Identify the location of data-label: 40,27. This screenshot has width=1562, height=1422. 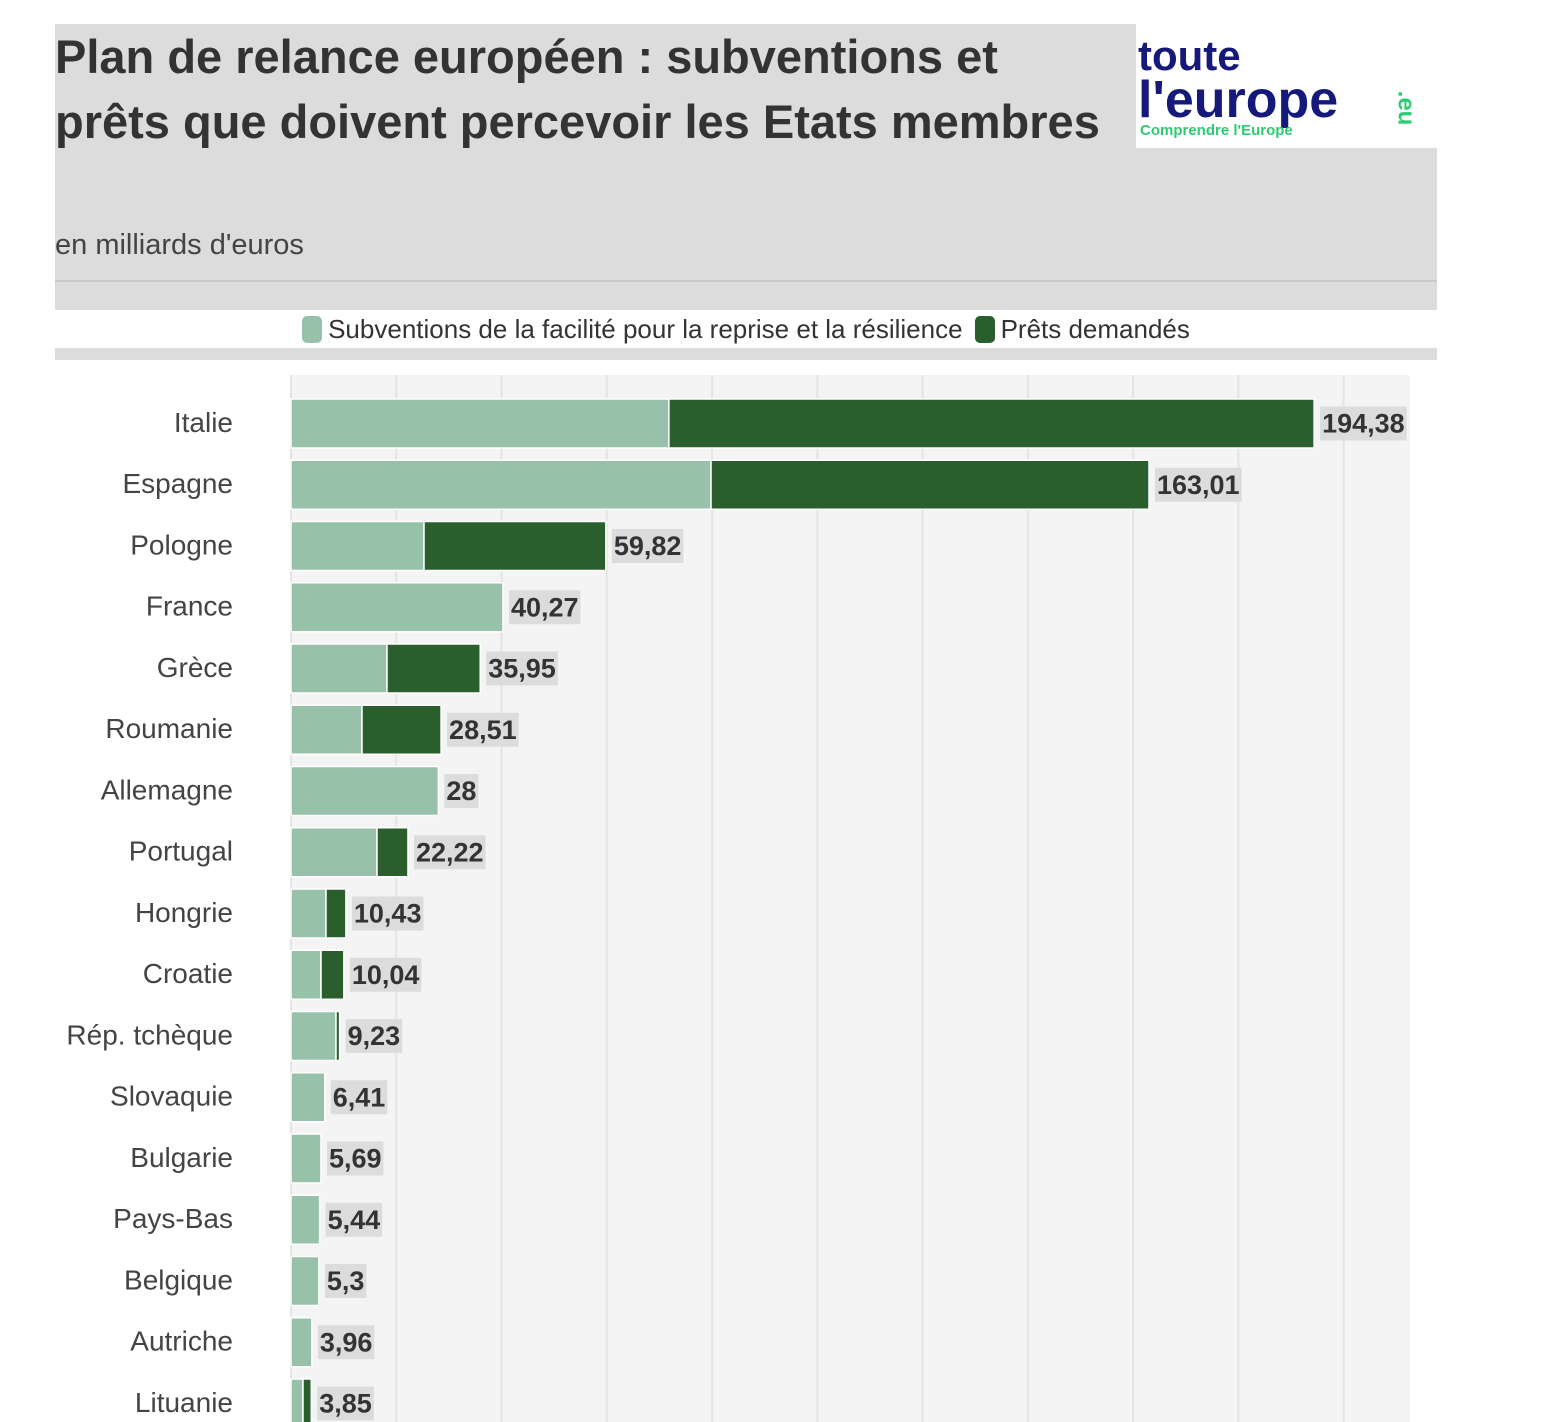
(545, 607).